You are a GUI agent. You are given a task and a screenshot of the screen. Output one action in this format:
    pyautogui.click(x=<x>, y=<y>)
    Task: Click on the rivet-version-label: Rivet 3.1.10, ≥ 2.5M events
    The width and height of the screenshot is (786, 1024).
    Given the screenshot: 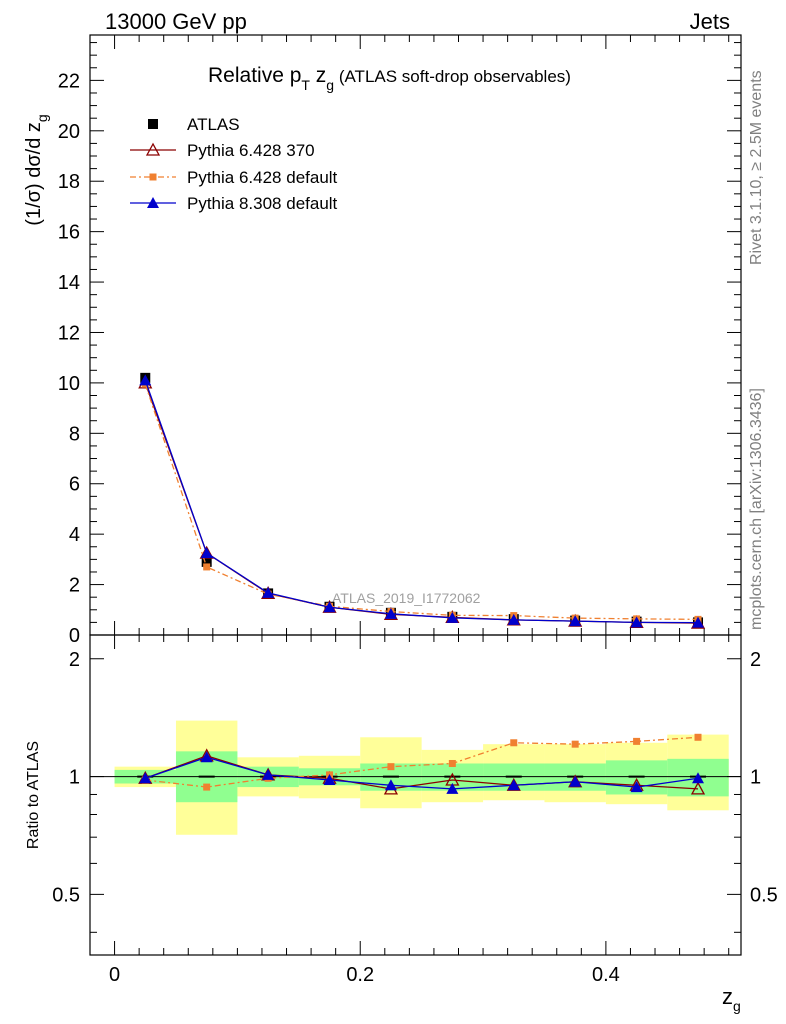 What is the action you would take?
    pyautogui.click(x=756, y=167)
    